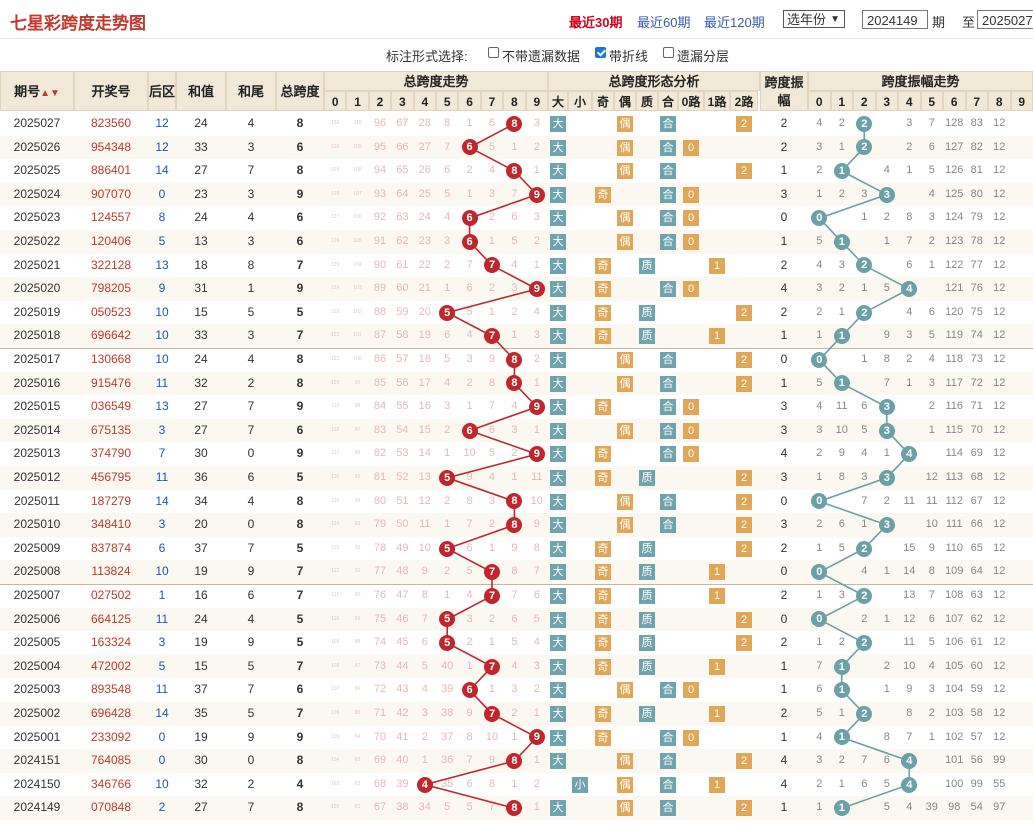  What do you see at coordinates (300, 571) in the screenshot?
I see `span-cell: 7` at bounding box center [300, 571].